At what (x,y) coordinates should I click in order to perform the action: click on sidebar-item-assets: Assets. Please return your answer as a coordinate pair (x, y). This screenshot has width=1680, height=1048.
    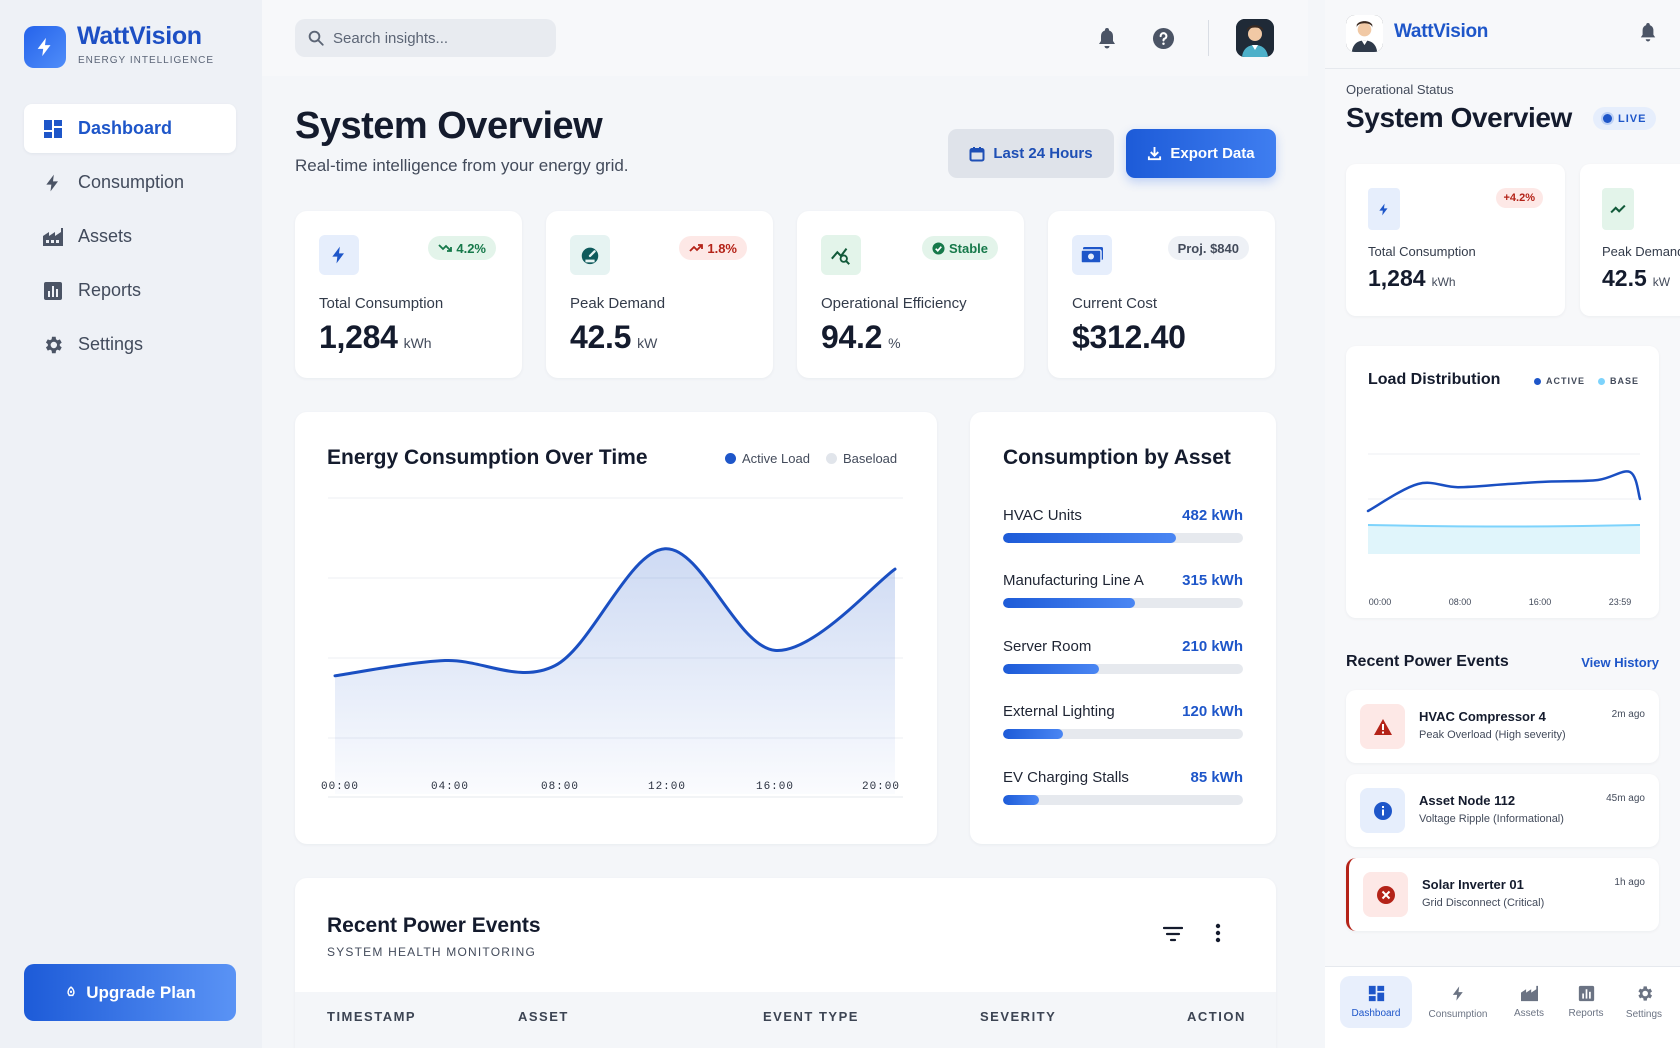
    Looking at the image, I should click on (130, 236).